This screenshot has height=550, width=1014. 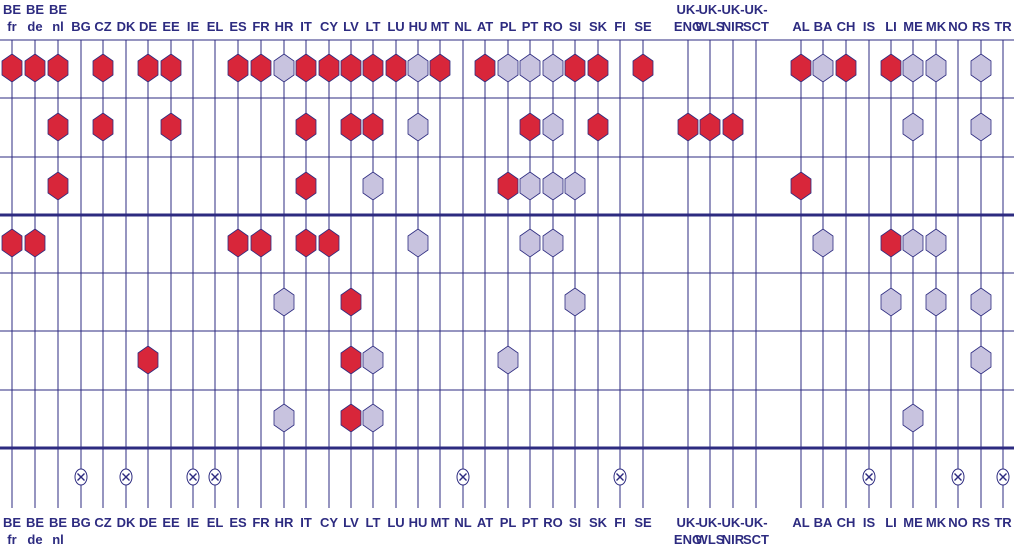 I want to click on country-label-bottom: DE, so click(x=148, y=522).